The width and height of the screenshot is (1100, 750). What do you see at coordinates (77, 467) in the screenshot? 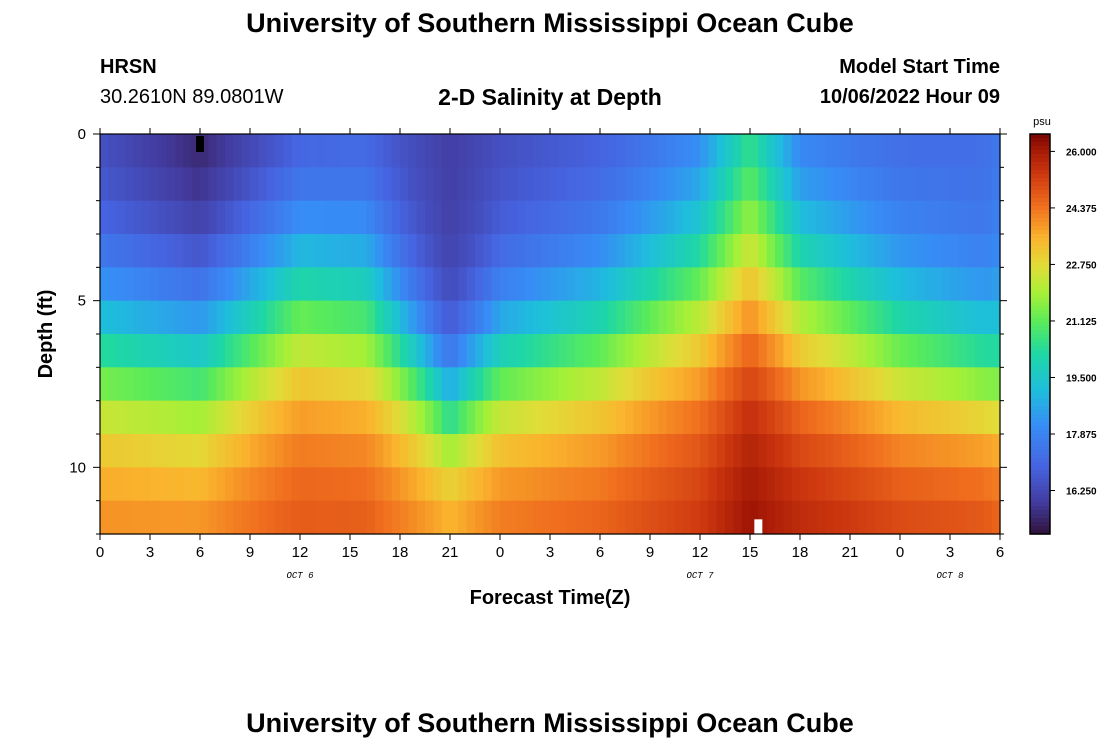
I see `y-tick-label: 10` at bounding box center [77, 467].